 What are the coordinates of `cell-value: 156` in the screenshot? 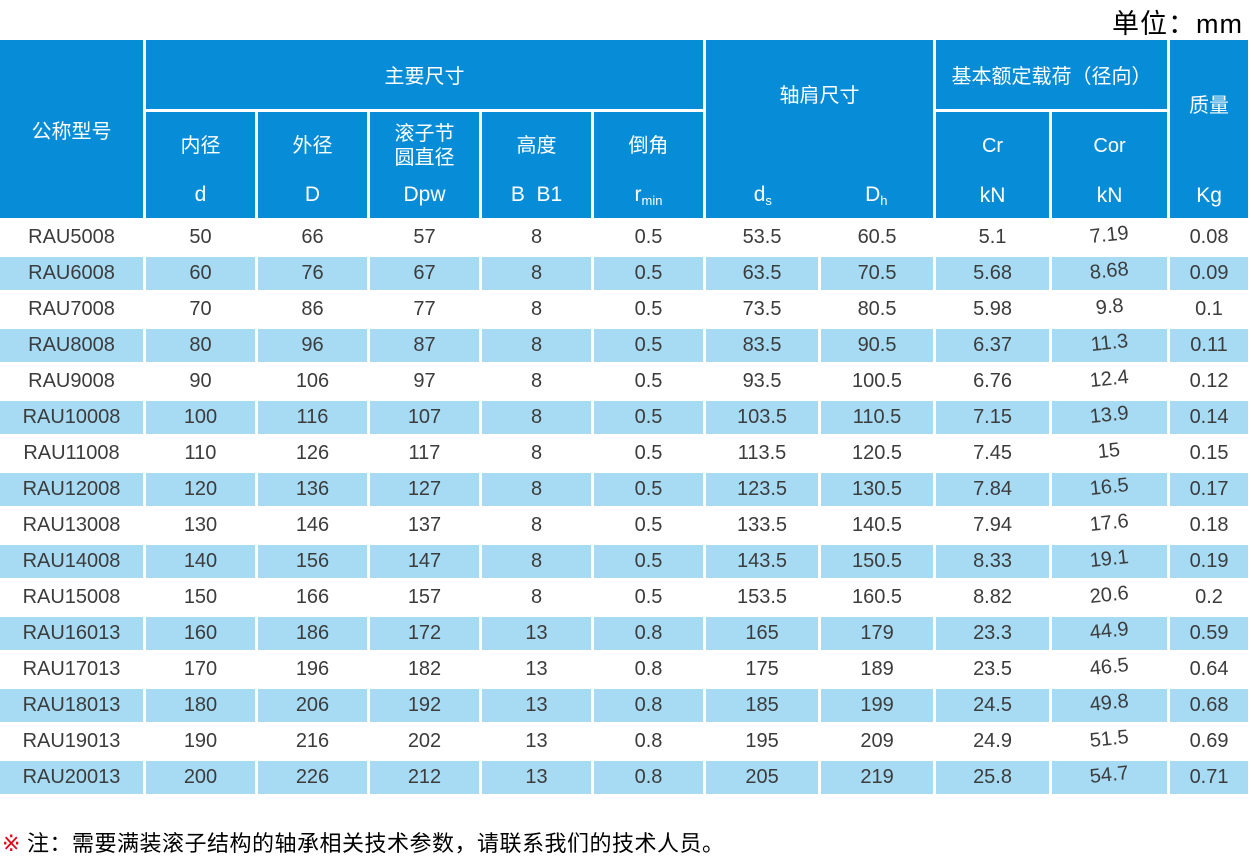 It's located at (312, 561).